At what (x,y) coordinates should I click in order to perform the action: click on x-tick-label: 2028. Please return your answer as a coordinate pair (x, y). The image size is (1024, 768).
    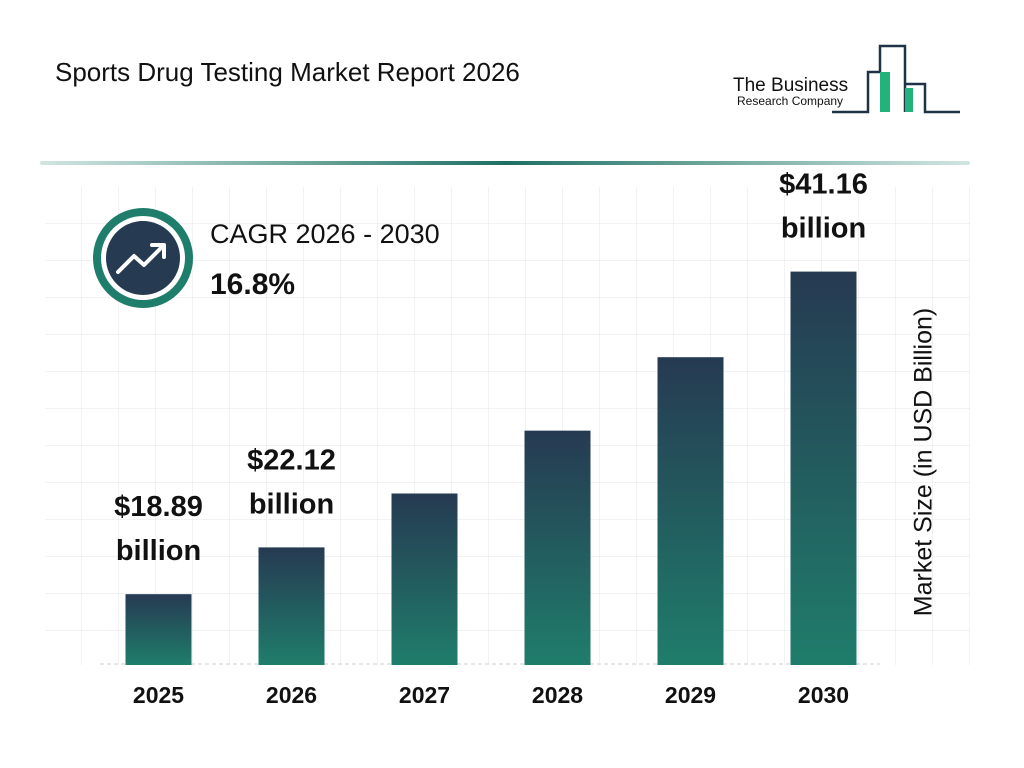
    Looking at the image, I should click on (557, 695).